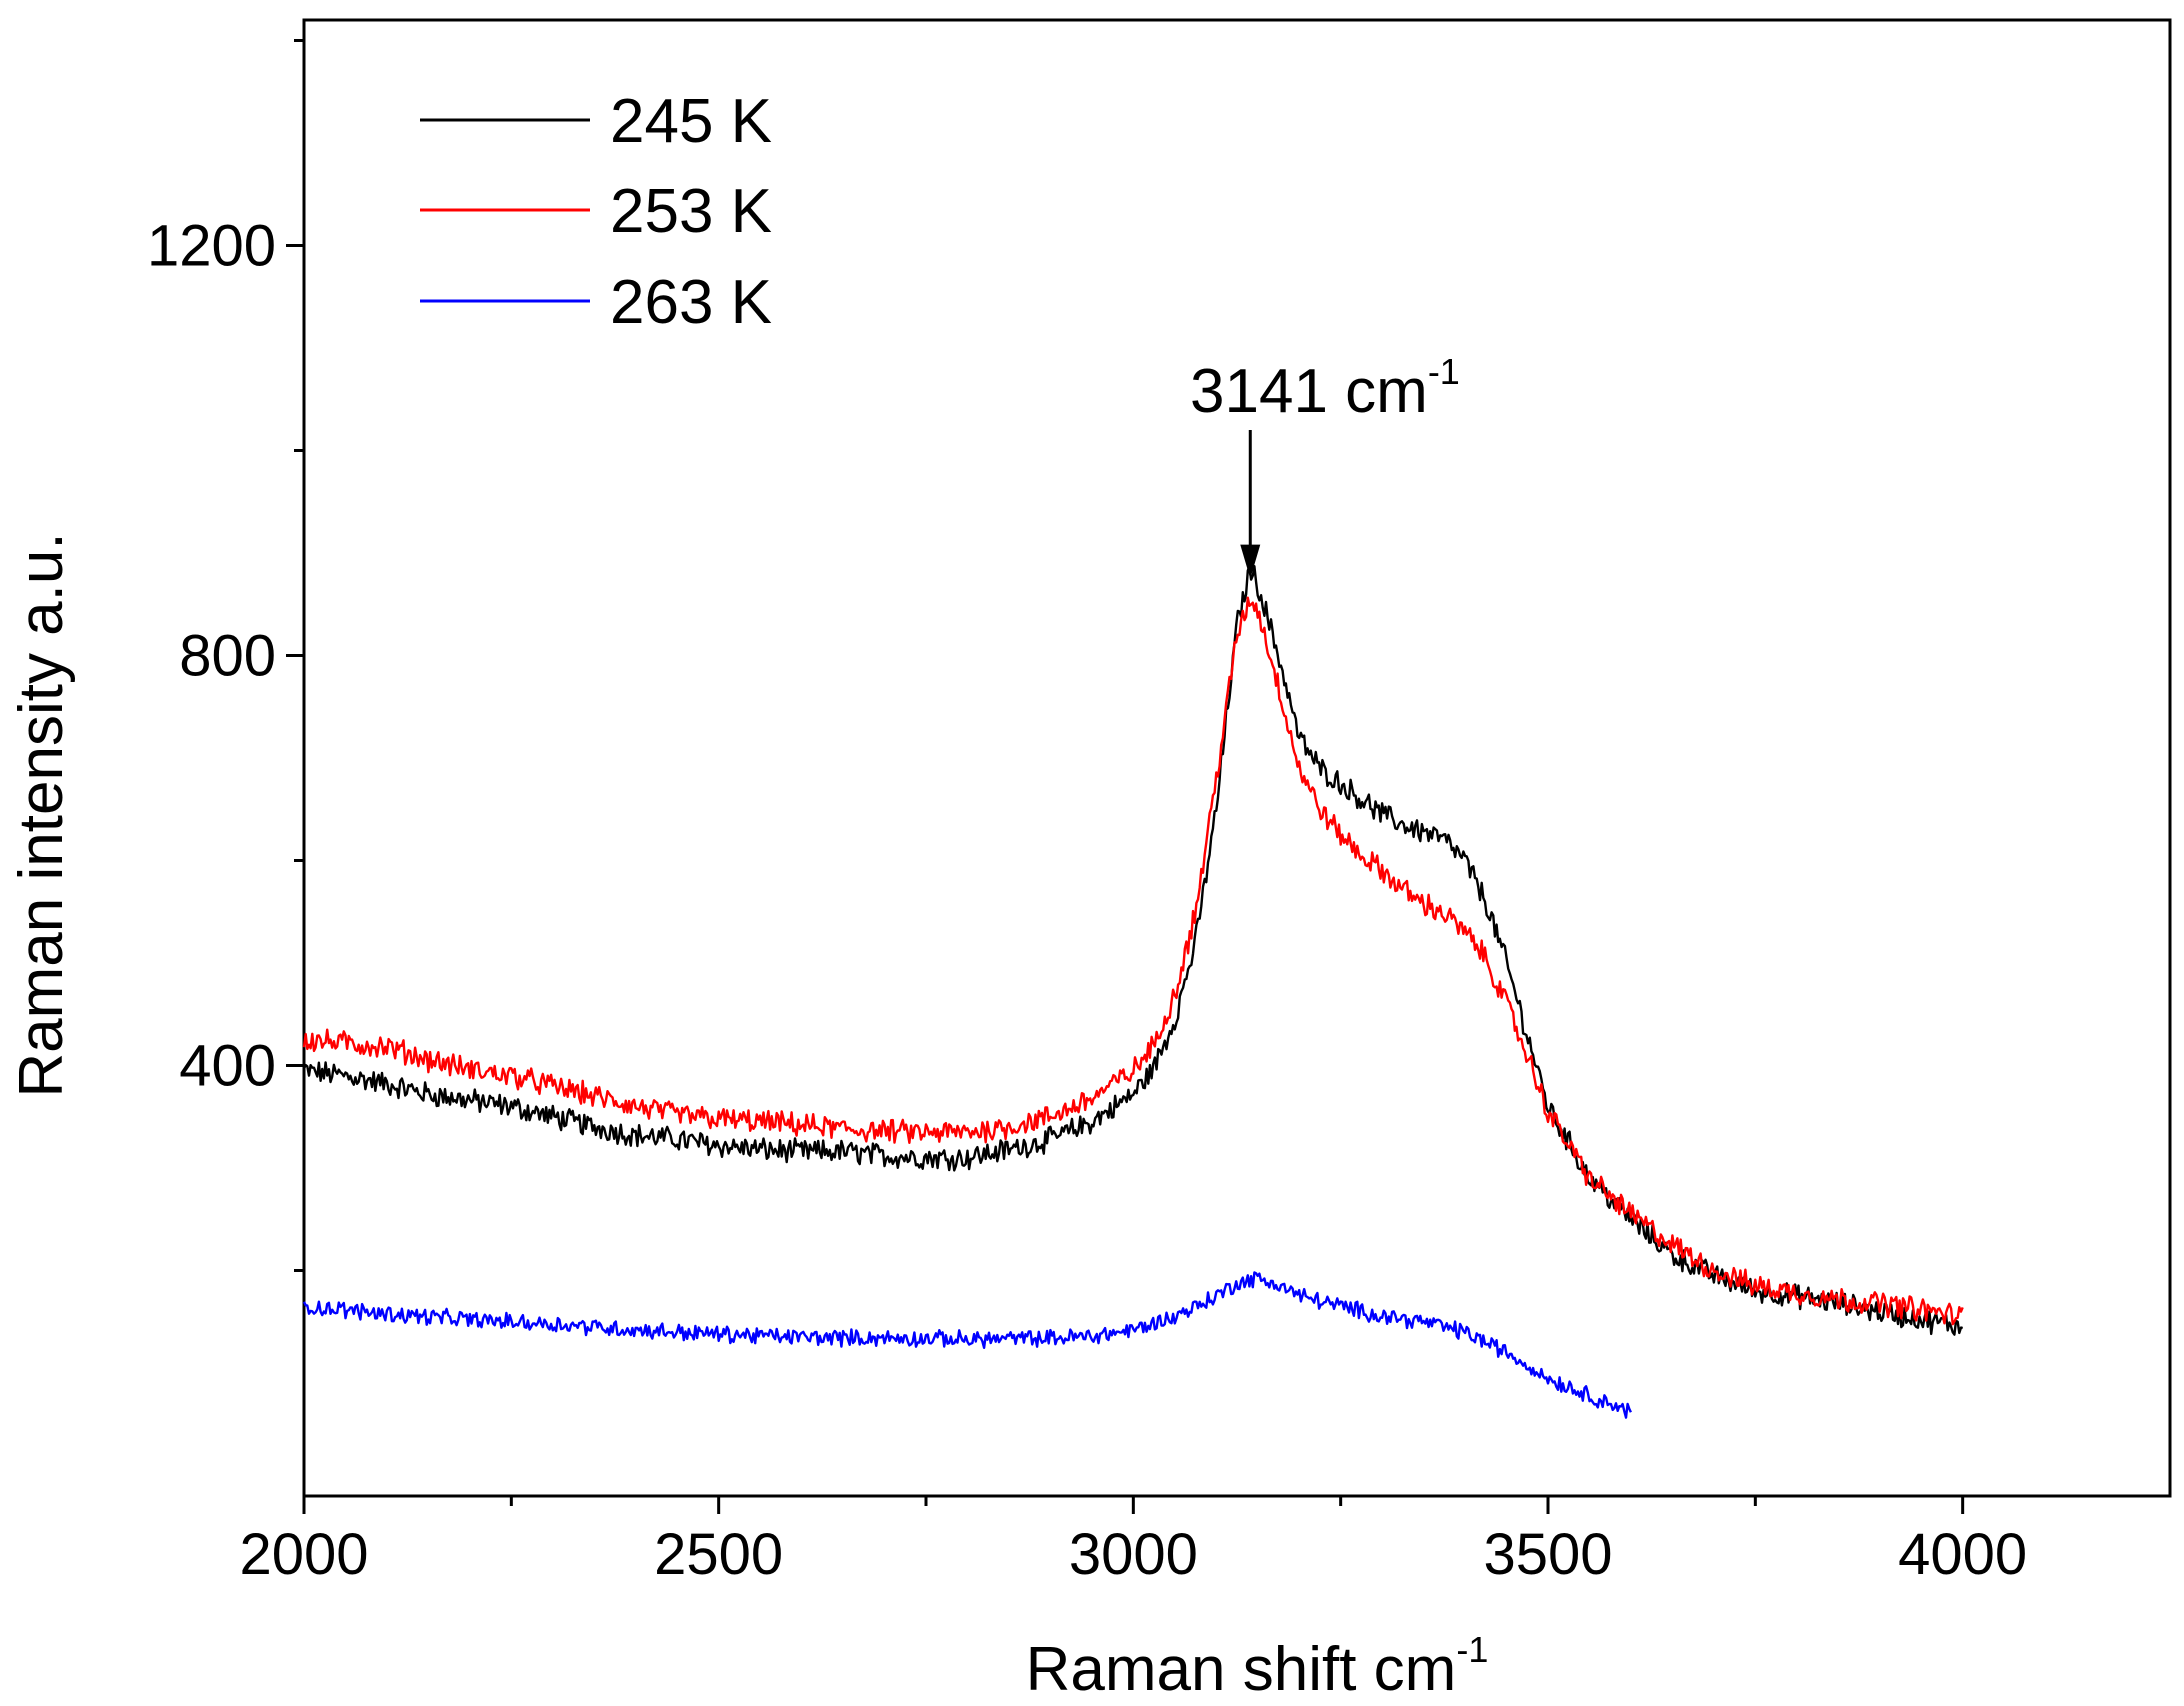  What do you see at coordinates (211, 246) in the screenshot?
I see `y-tick-label: 1200` at bounding box center [211, 246].